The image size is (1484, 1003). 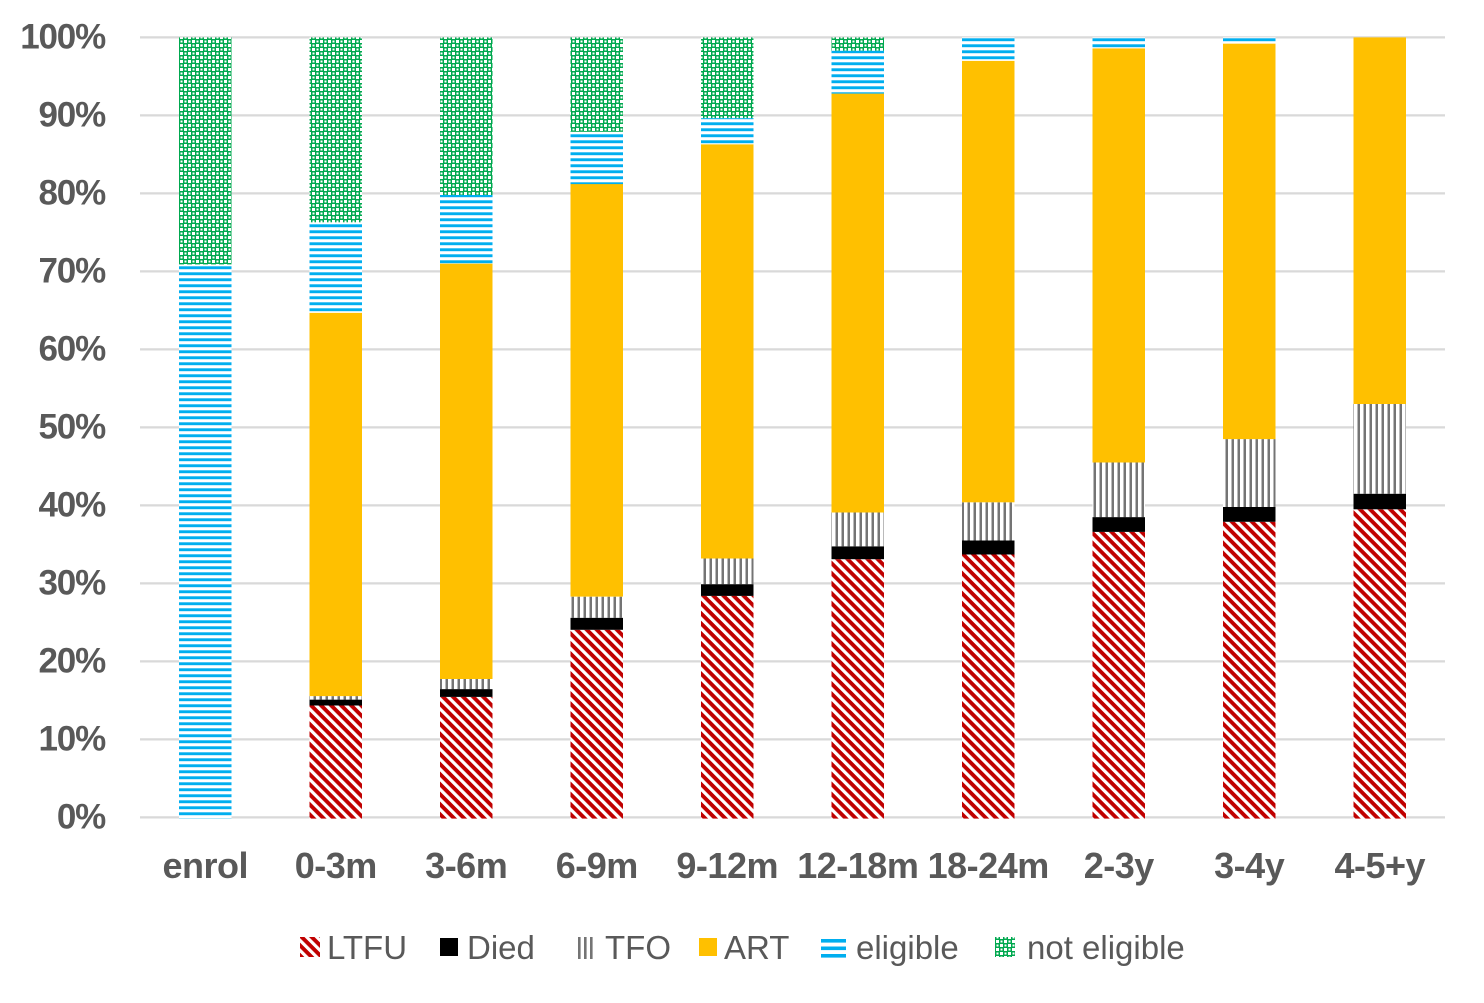 I want to click on svg-text: 60%, so click(x=73, y=349).